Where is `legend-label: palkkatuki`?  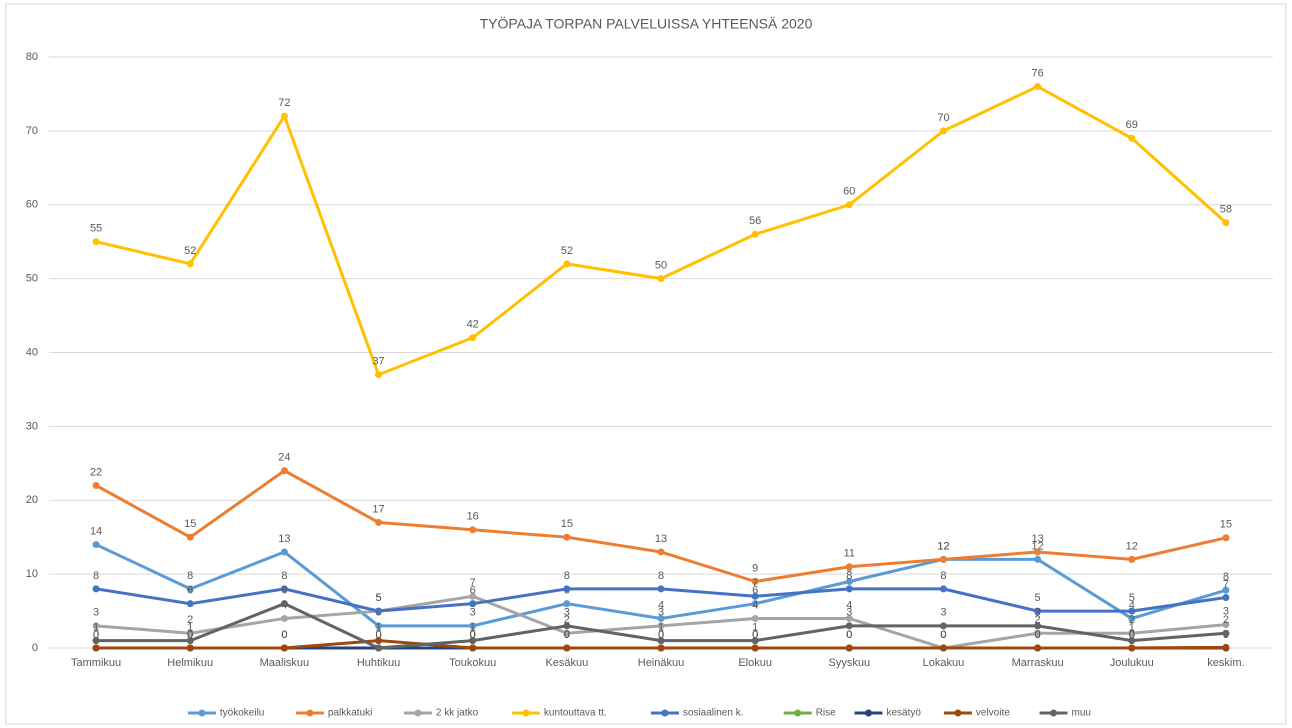
legend-label: palkkatuki is located at coordinates (350, 713).